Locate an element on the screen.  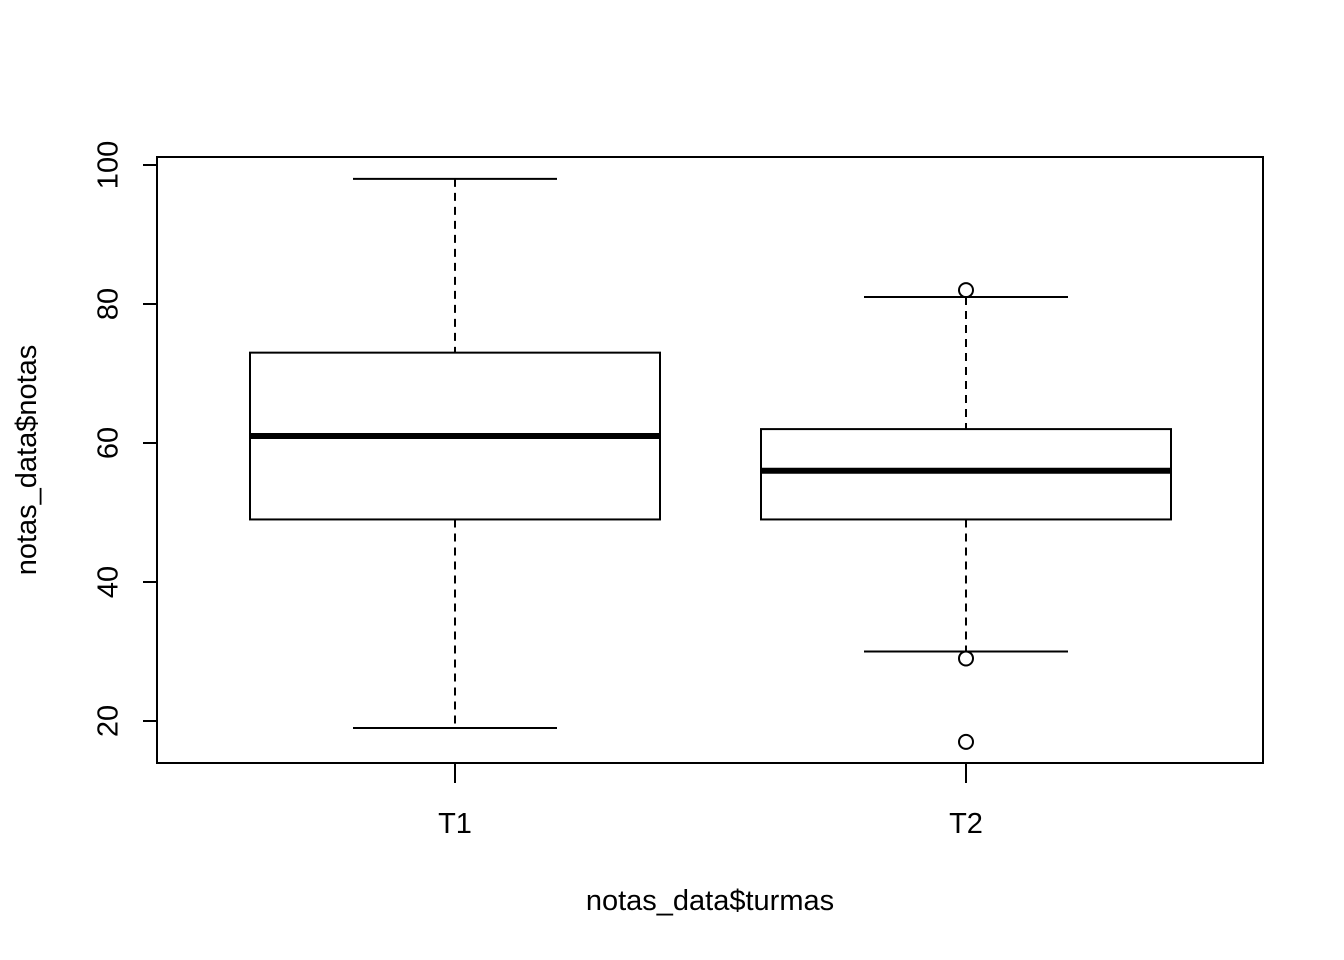
x-axis: T1 T2 is located at coordinates (710, 801).